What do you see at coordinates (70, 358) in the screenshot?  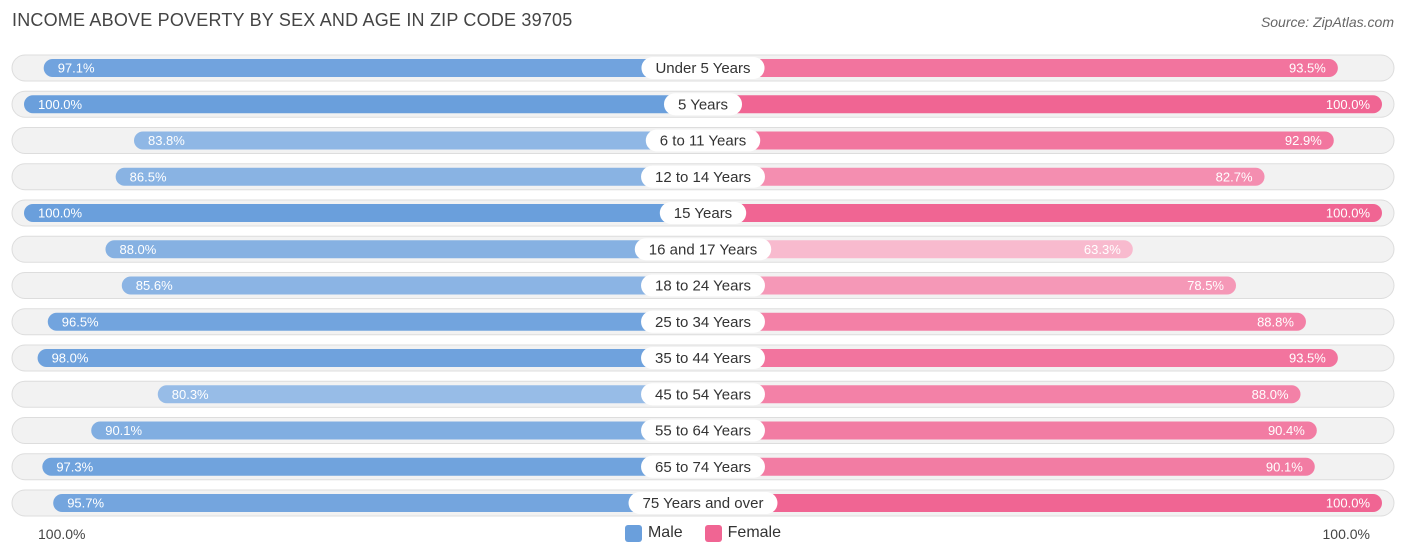 I see `value-label-male: 98.0%` at bounding box center [70, 358].